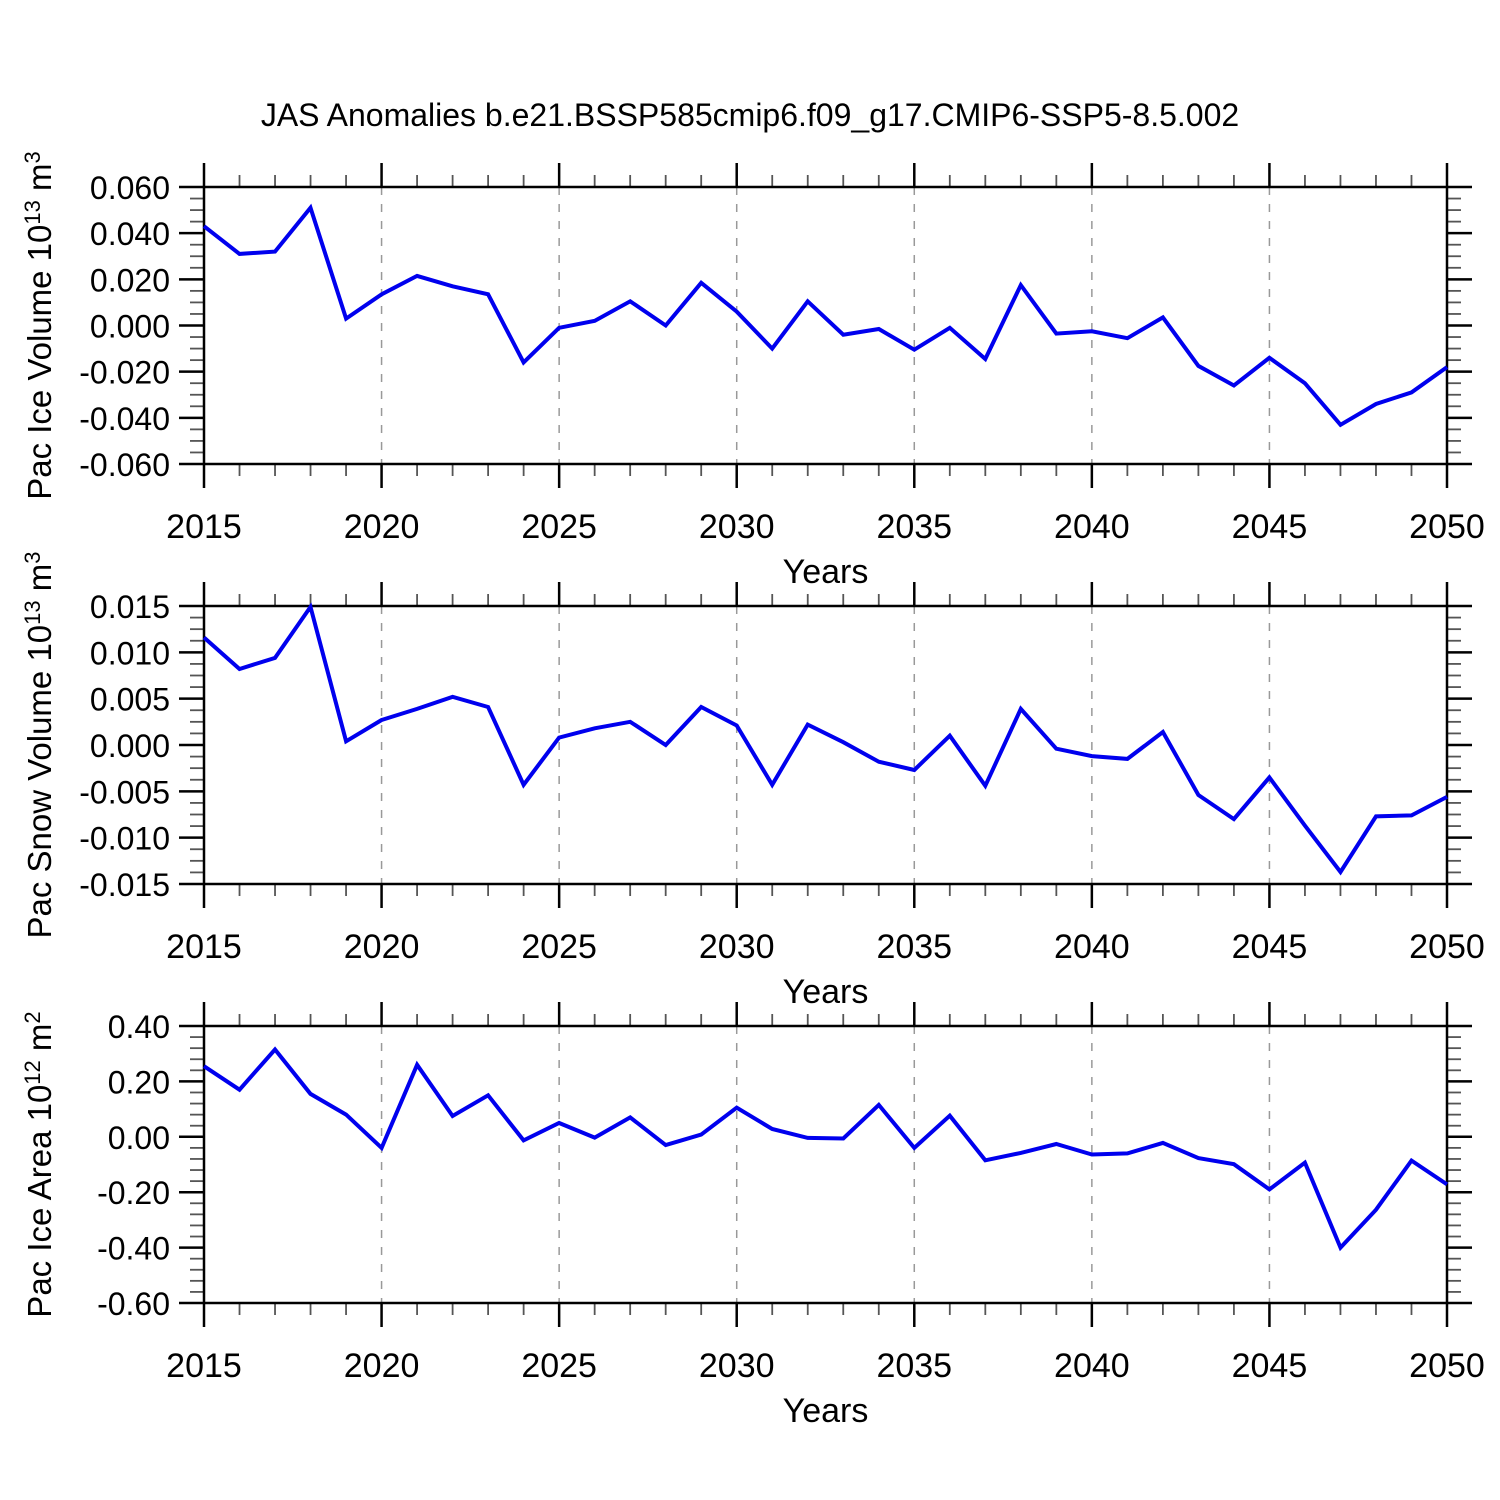  I want to click on y-axis-title-pac-snow-volume: Pac Snow Volume 1013 m3, so click(39, 744).